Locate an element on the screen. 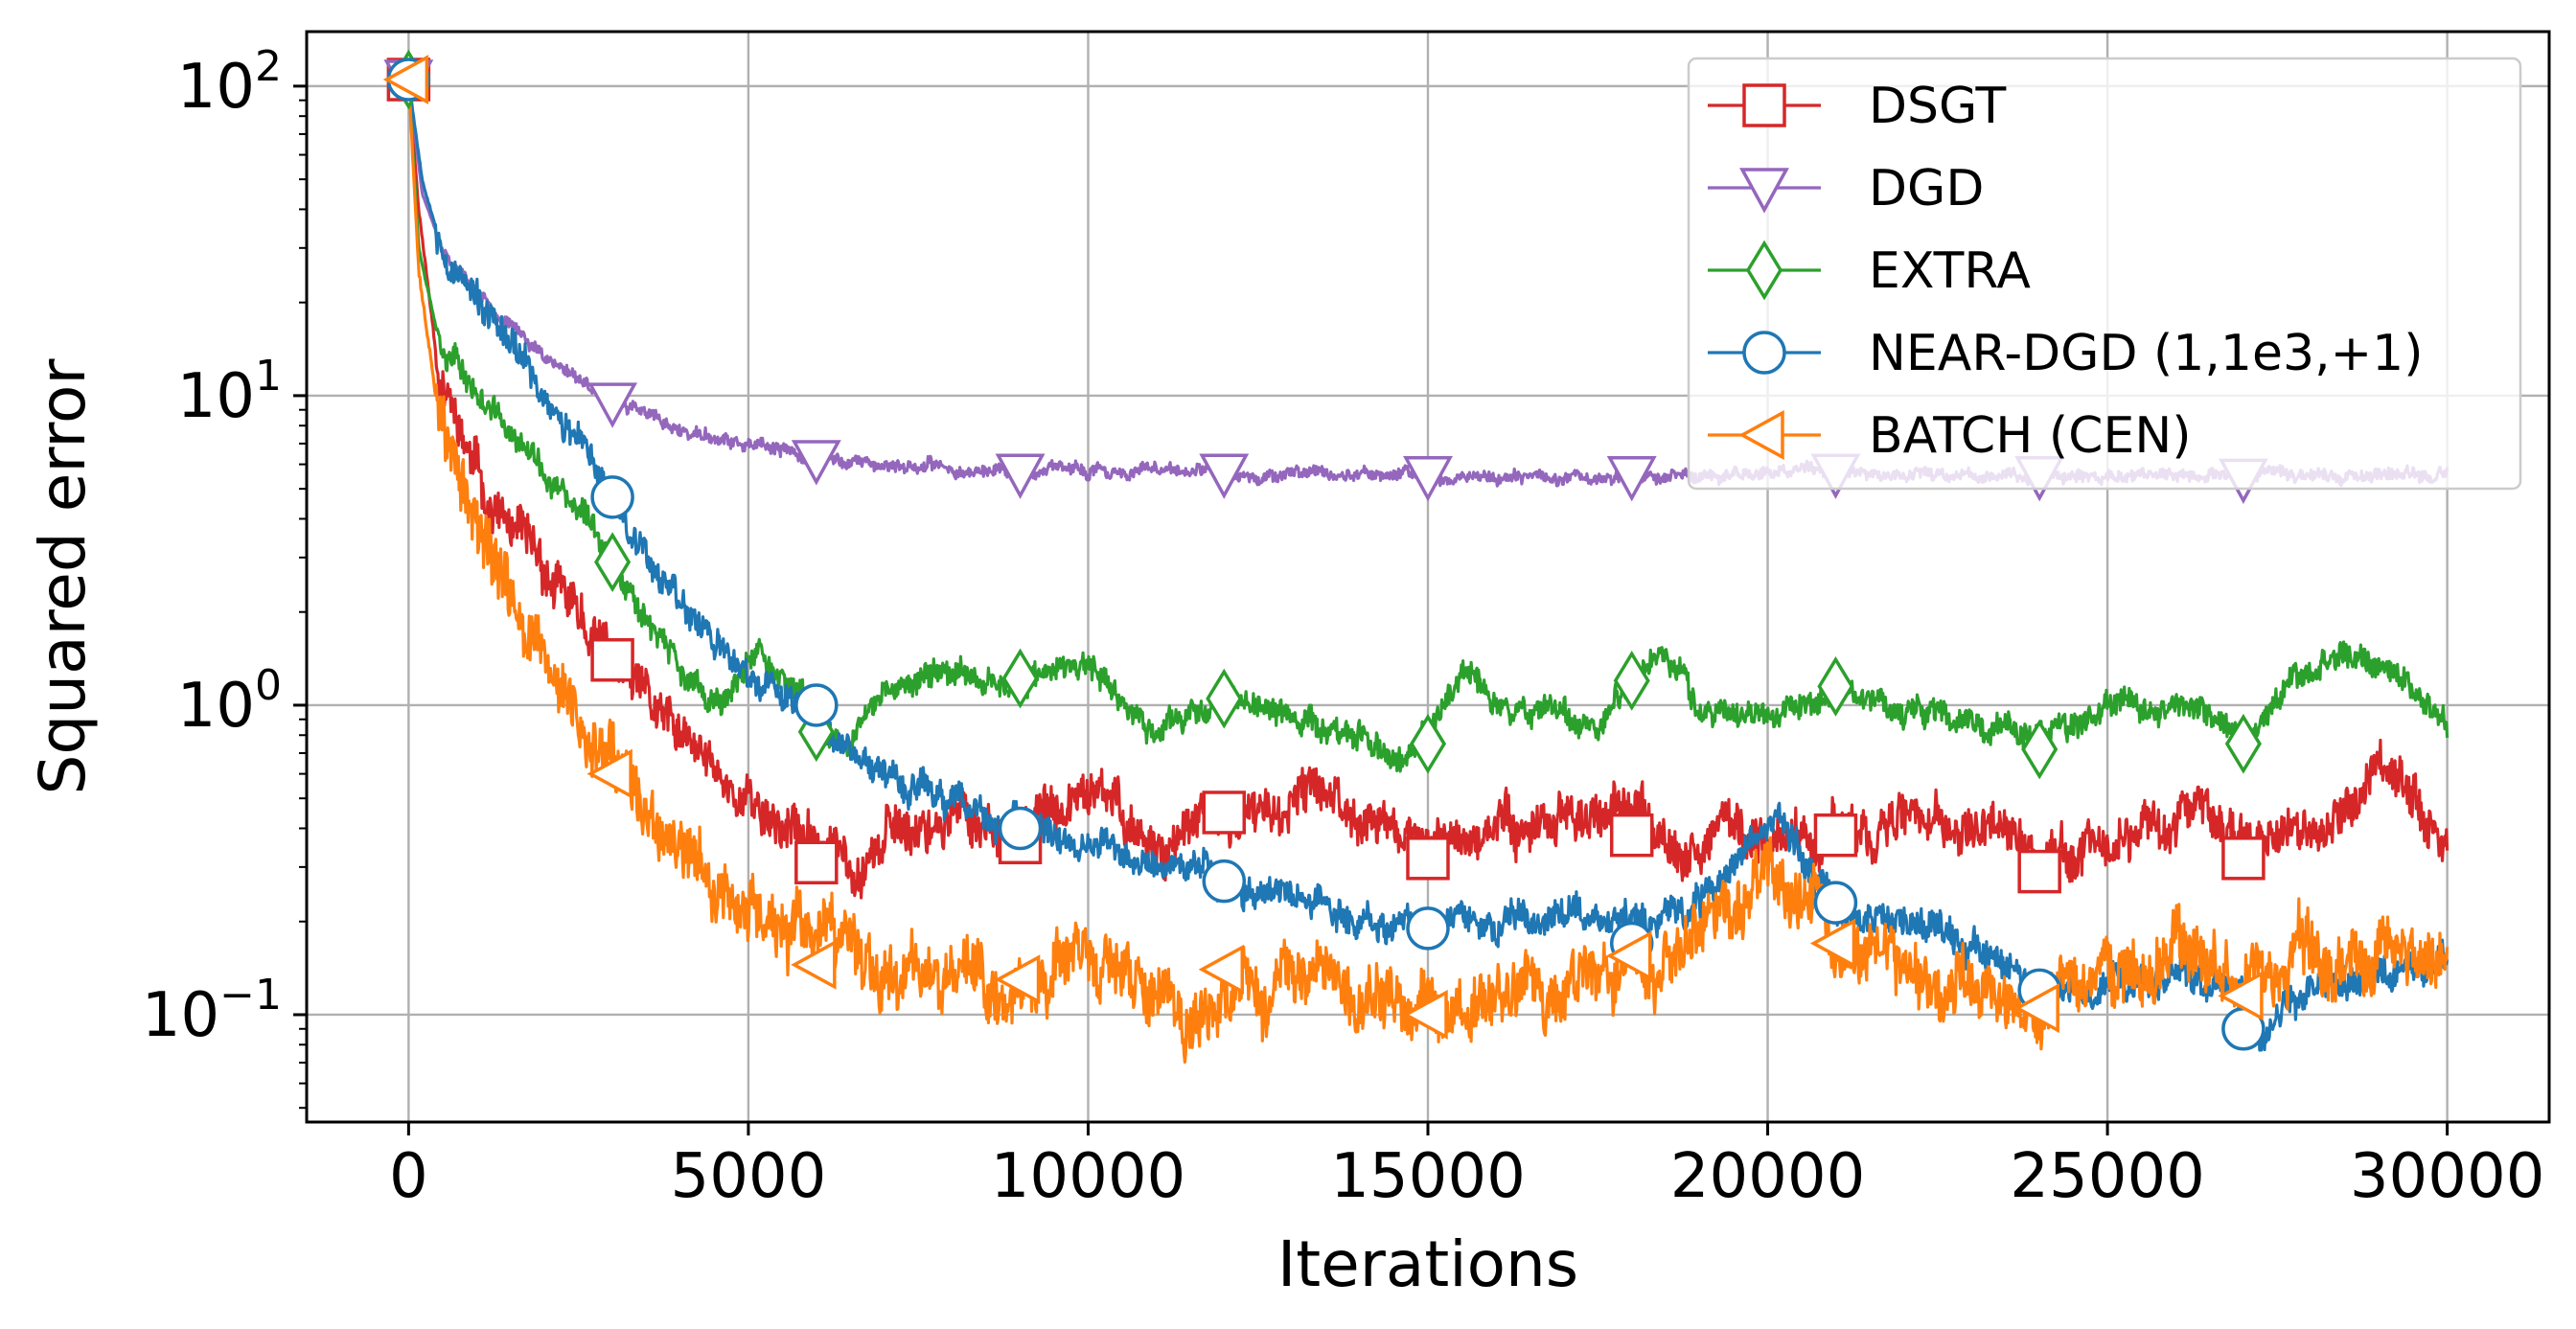 This screenshot has height=1329, width=2576. legend-box is located at coordinates (2104, 274).